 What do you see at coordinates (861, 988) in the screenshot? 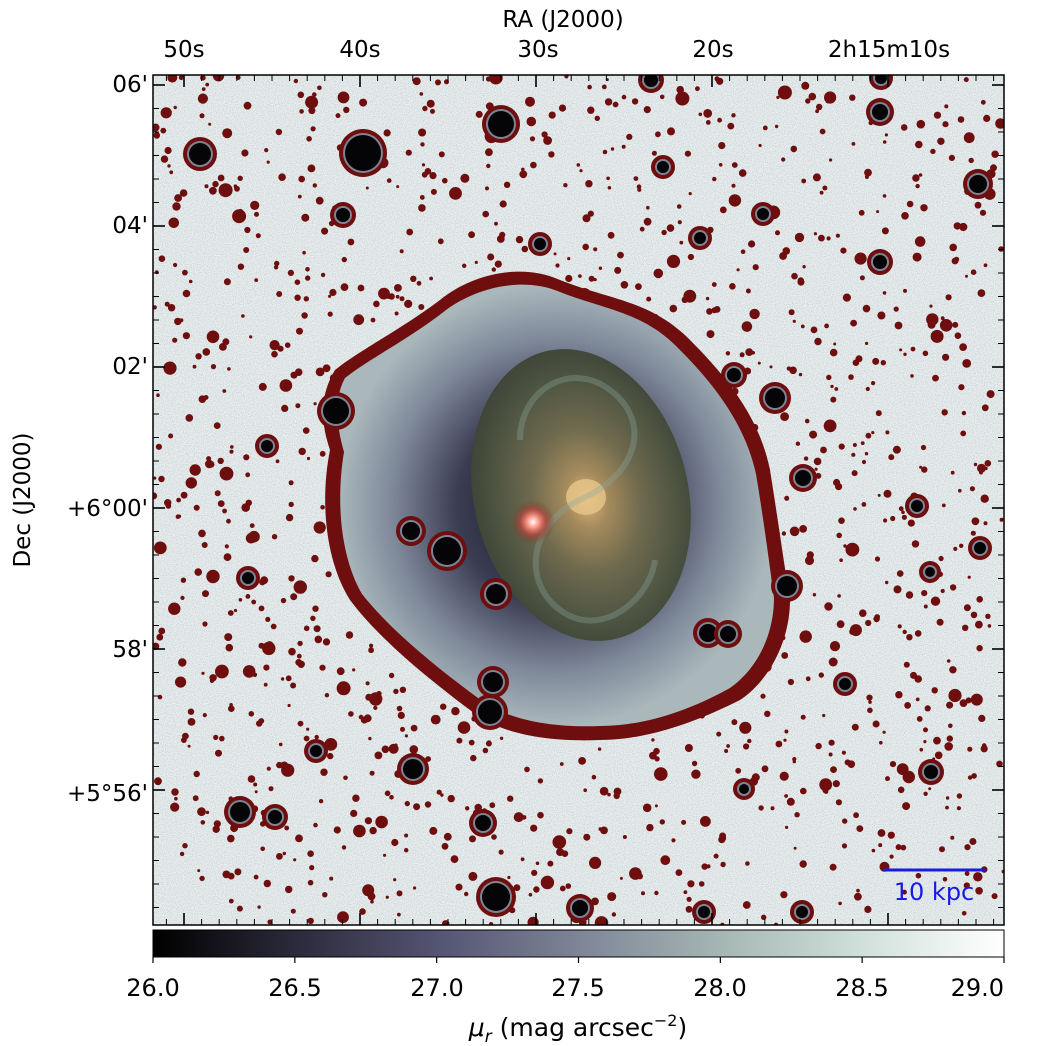
I see `colorbar-tick-label: 28.5` at bounding box center [861, 988].